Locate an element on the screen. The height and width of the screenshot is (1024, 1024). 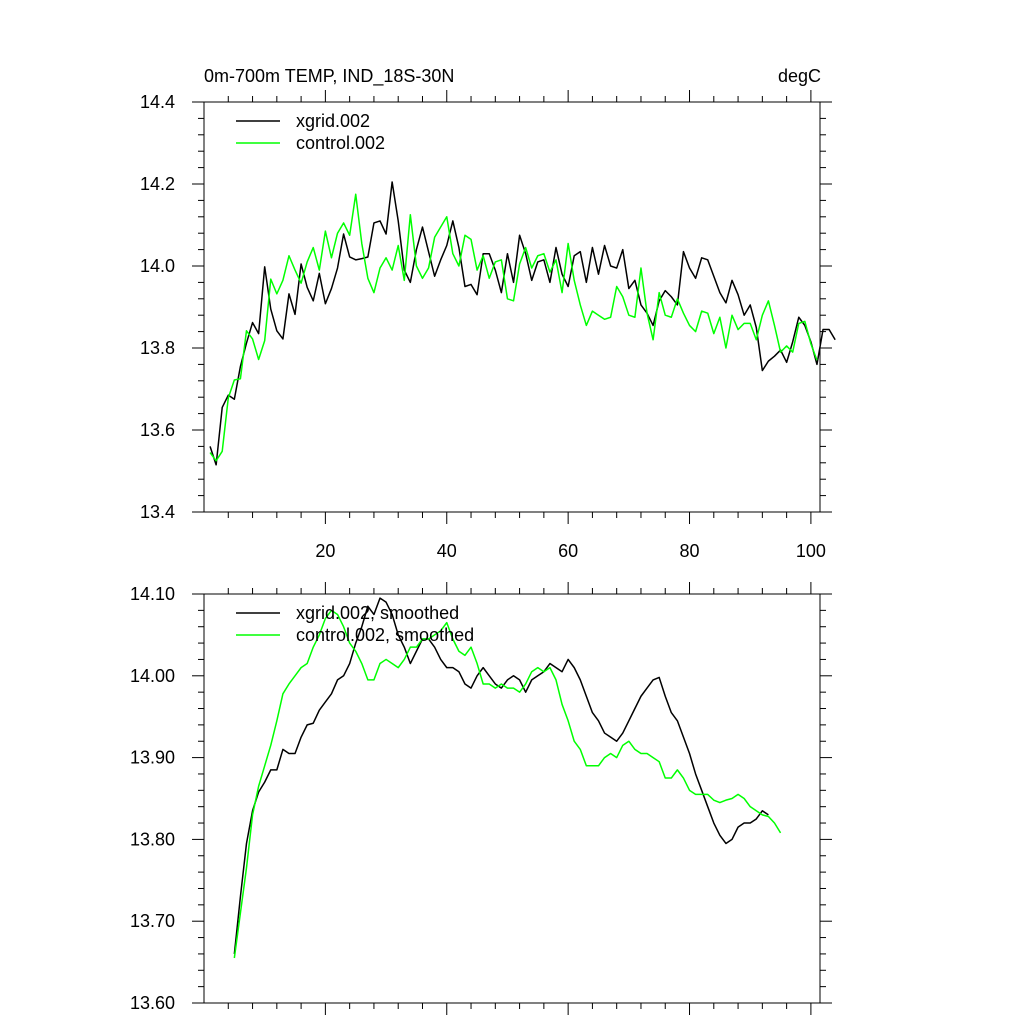
bottom-ytick-label: 14.10 is located at coordinates (152, 594).